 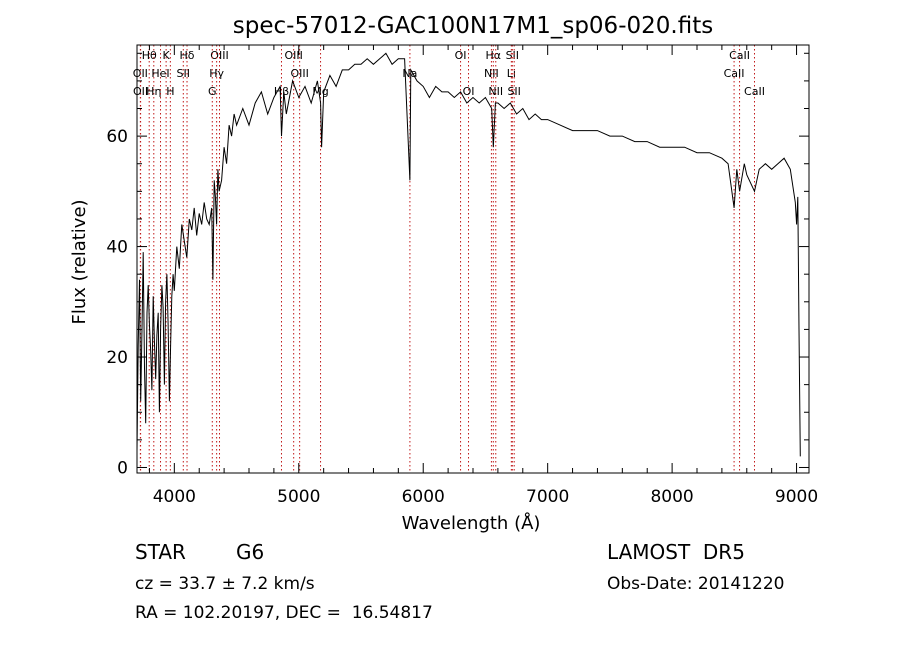 I want to click on spectral-line-label: Hθ, so click(x=149, y=55).